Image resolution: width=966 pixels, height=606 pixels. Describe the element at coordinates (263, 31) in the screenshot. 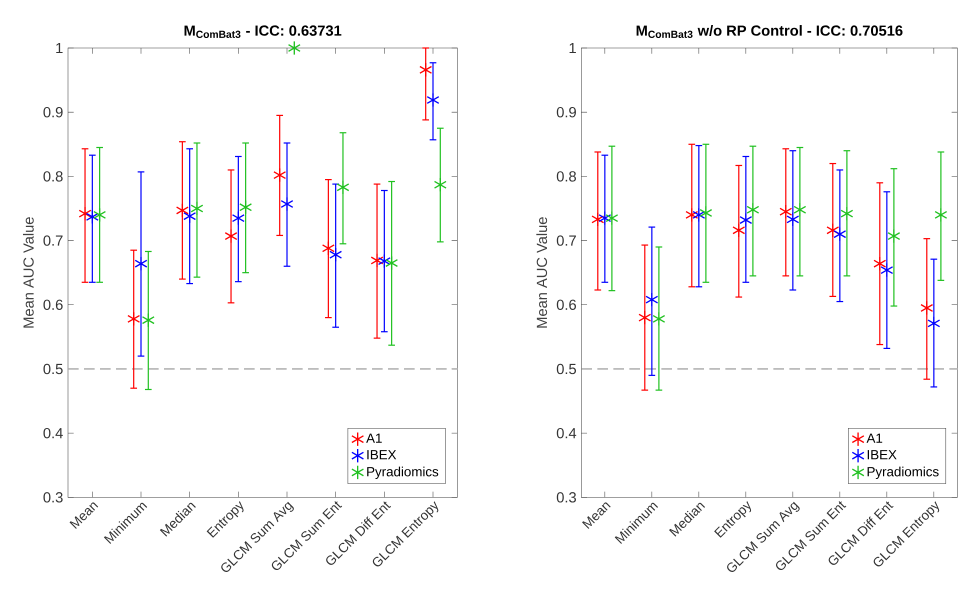

I see `chart-title: M$_{ComBat3}$ - ICC: 0.63731` at that location.